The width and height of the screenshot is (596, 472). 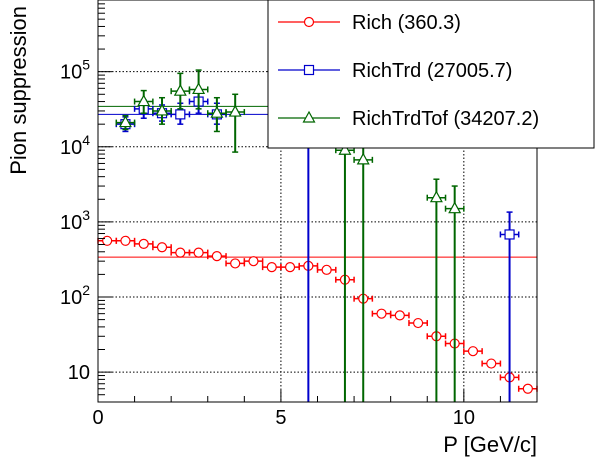 I want to click on legend-label: Rich (360.3), so click(x=406, y=23).